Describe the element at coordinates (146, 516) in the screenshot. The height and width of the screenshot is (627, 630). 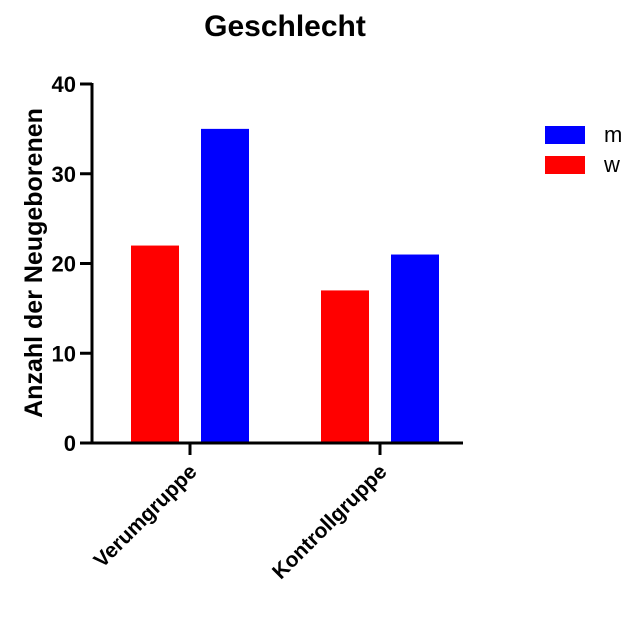
I see `x-tick-label-verumgruppe: Verumgruppe` at that location.